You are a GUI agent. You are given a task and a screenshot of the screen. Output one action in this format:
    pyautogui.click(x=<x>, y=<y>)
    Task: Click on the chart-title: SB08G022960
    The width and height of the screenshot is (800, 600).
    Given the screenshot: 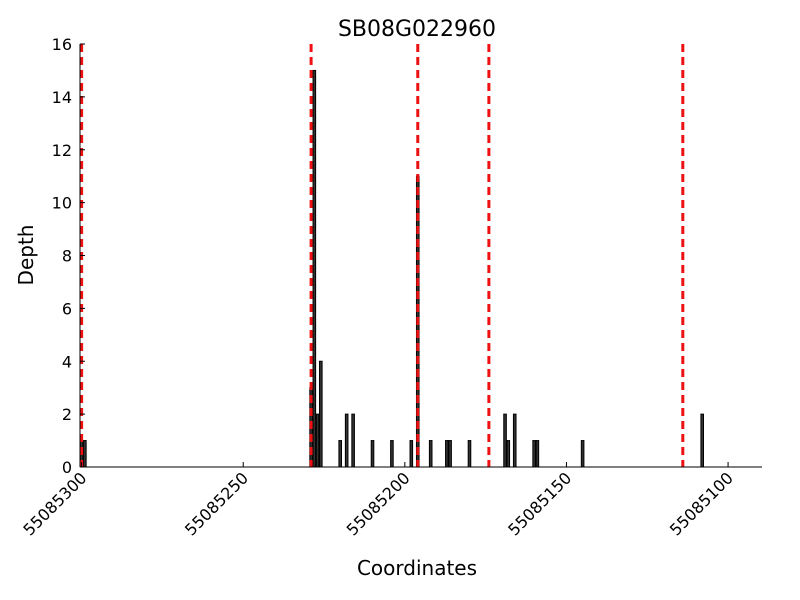 What is the action you would take?
    pyautogui.click(x=417, y=29)
    